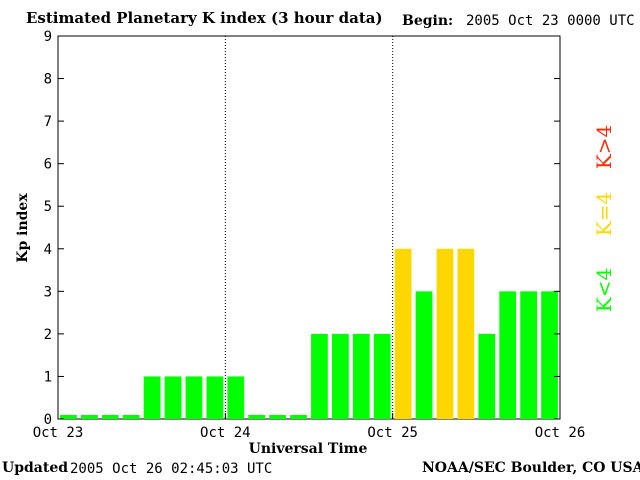 This screenshot has height=480, width=640. Describe the element at coordinates (604, 290) in the screenshot. I see `legend-item: K<4` at that location.